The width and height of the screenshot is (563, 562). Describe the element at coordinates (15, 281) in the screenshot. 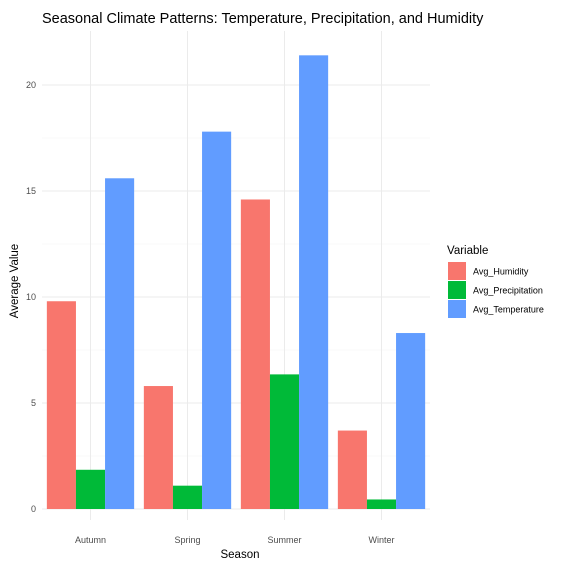

I see `y-axis-title: Average Value` at that location.